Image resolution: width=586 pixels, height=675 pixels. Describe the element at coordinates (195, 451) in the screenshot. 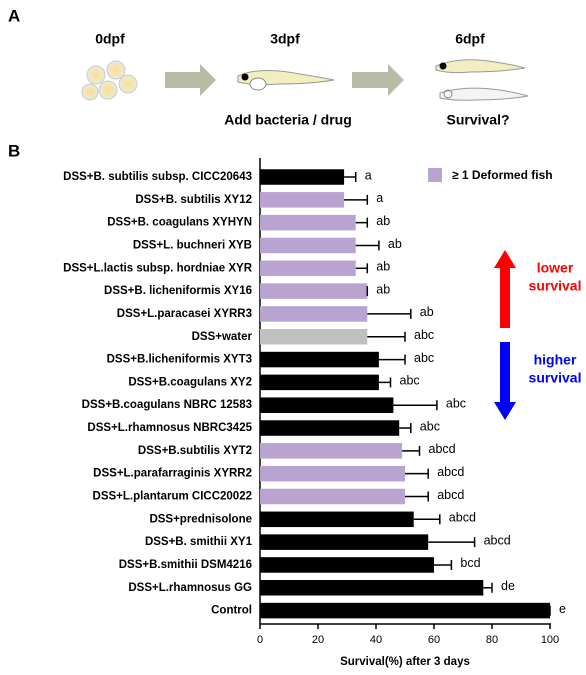

I see `category-label: DSS+B.subtilis XYT2` at that location.